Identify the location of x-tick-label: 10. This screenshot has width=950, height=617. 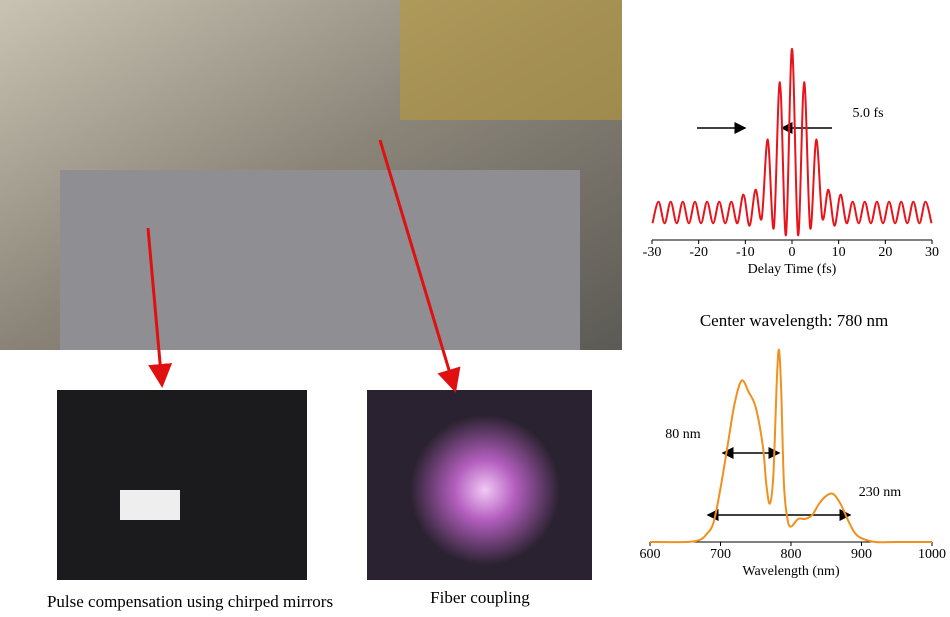
(839, 252).